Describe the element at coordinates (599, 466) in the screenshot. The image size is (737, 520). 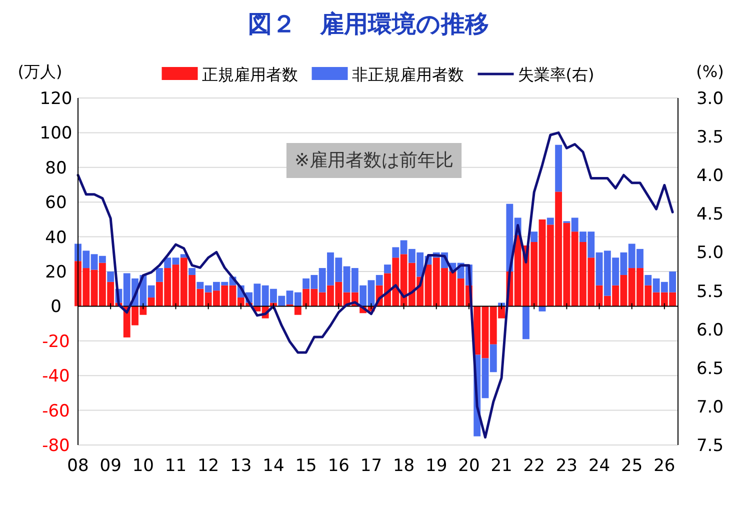
I see `x-tick-label: 24` at that location.